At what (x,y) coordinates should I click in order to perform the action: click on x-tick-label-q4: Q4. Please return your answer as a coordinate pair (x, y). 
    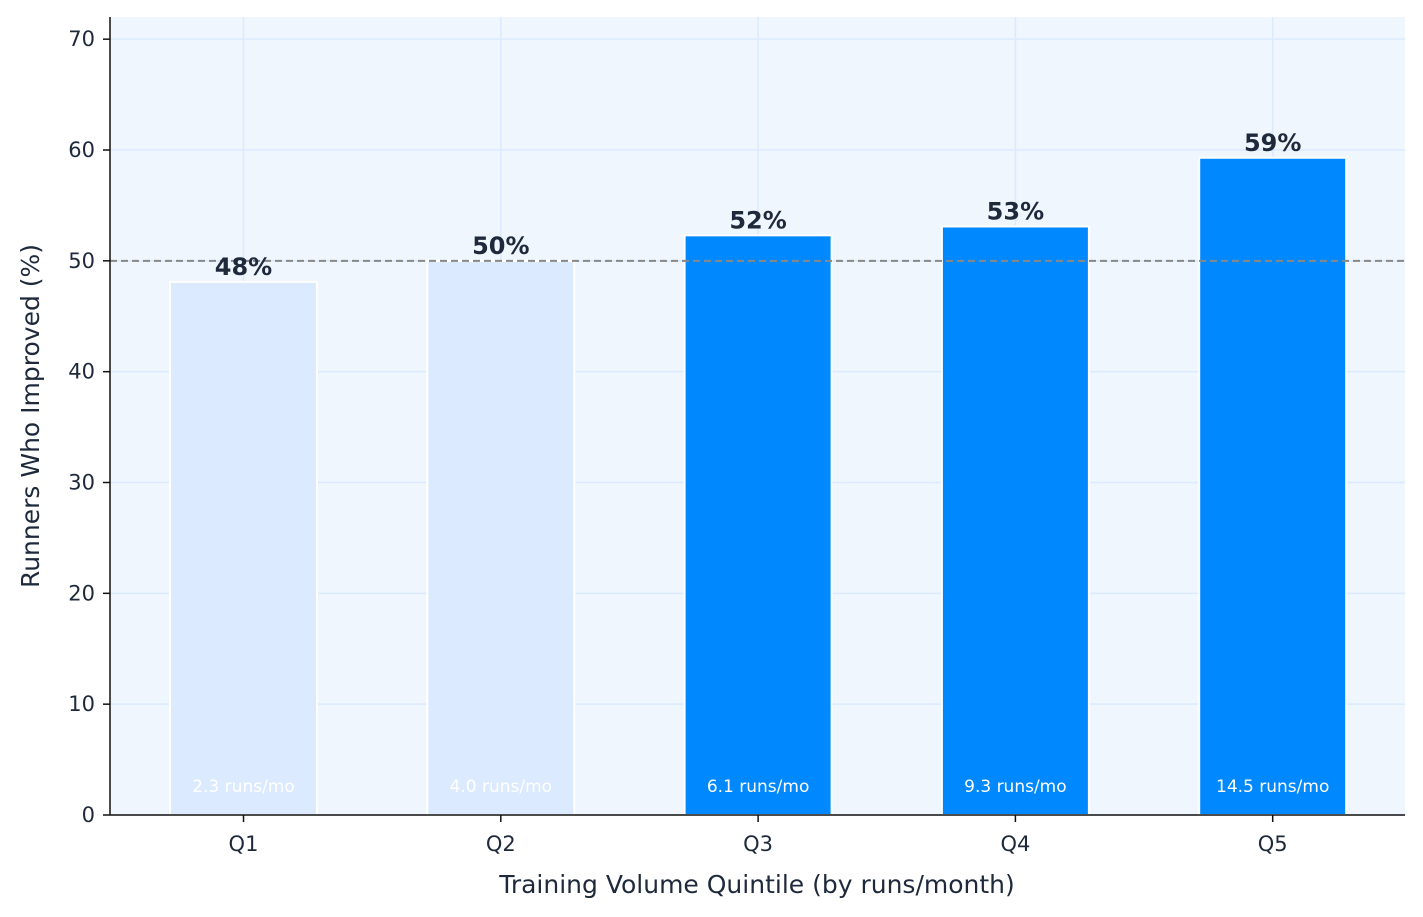
    Looking at the image, I should click on (1015, 844).